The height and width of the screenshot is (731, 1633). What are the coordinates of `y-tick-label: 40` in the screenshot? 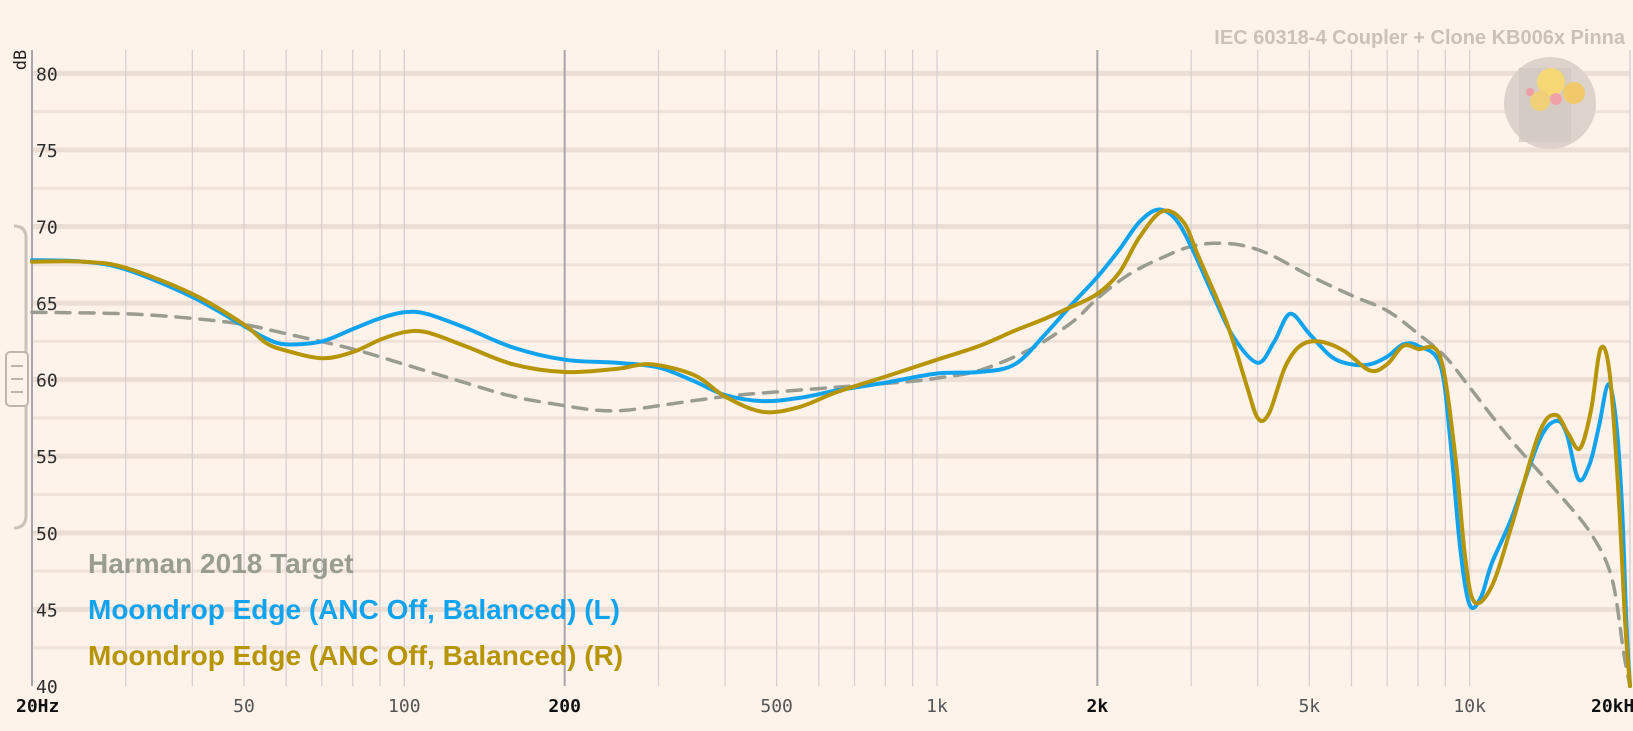 It's located at (47, 687).